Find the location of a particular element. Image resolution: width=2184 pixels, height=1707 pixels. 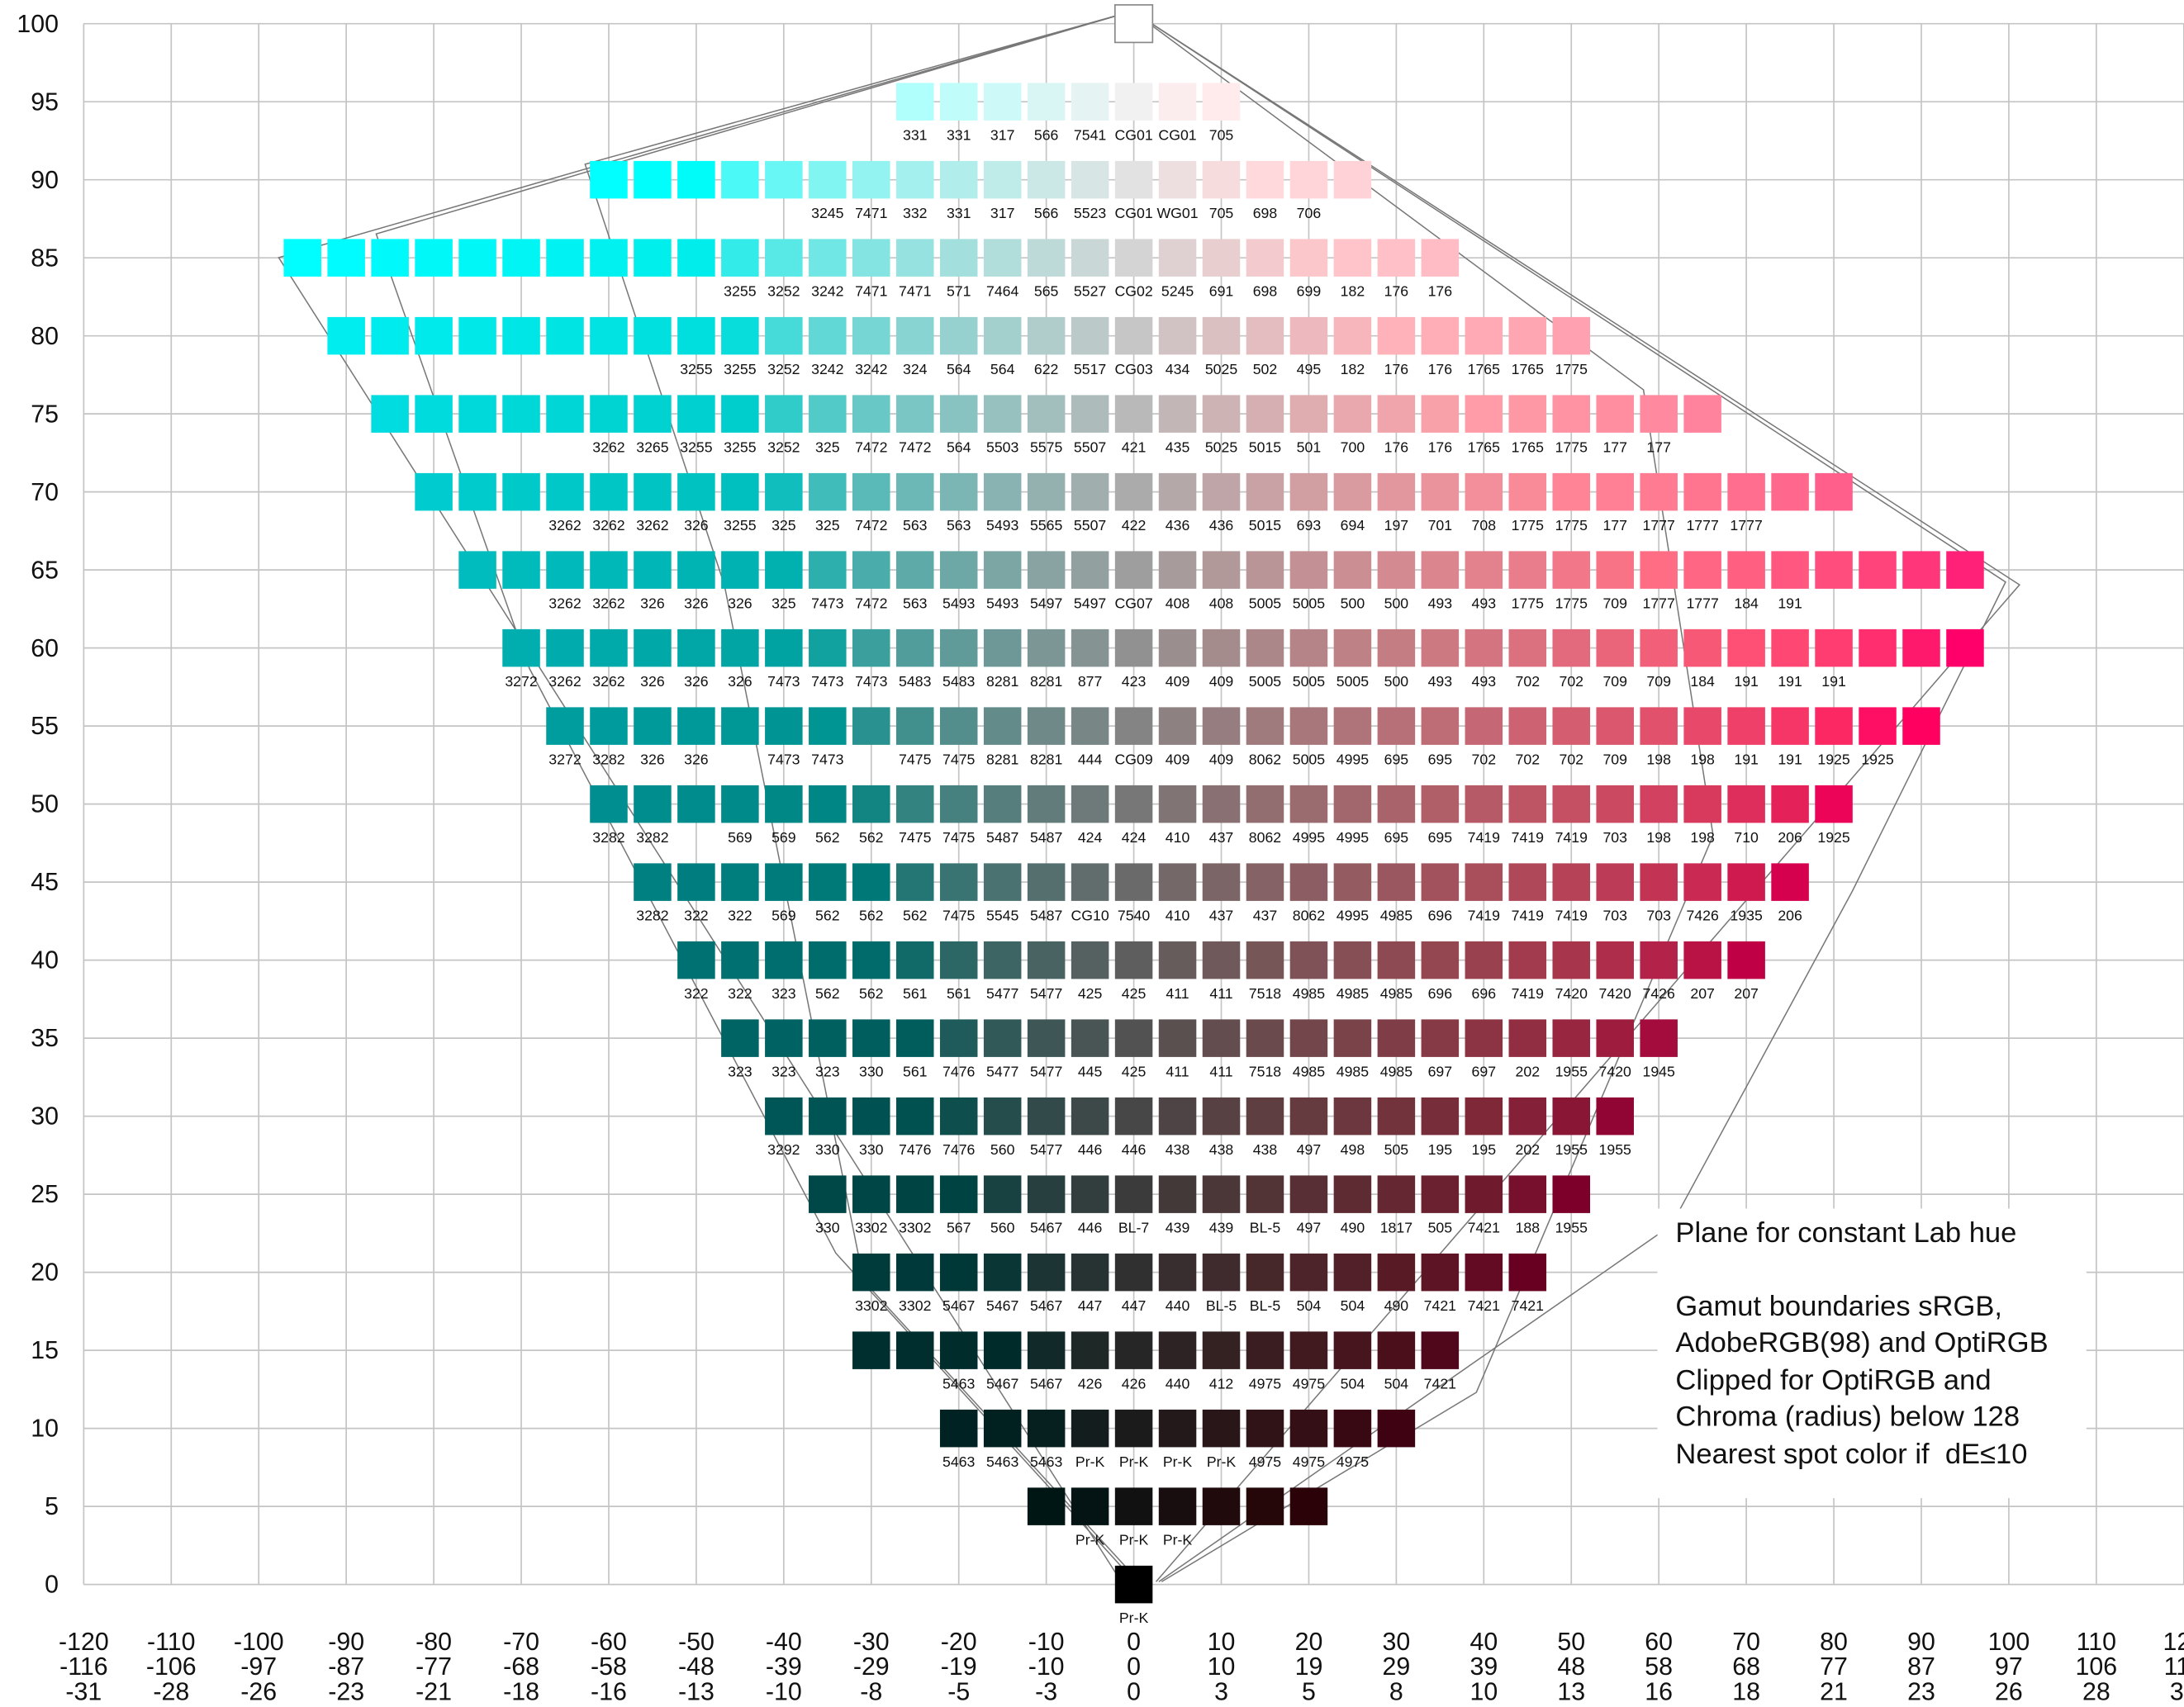

swatch-label: 330 is located at coordinates (871, 1149).